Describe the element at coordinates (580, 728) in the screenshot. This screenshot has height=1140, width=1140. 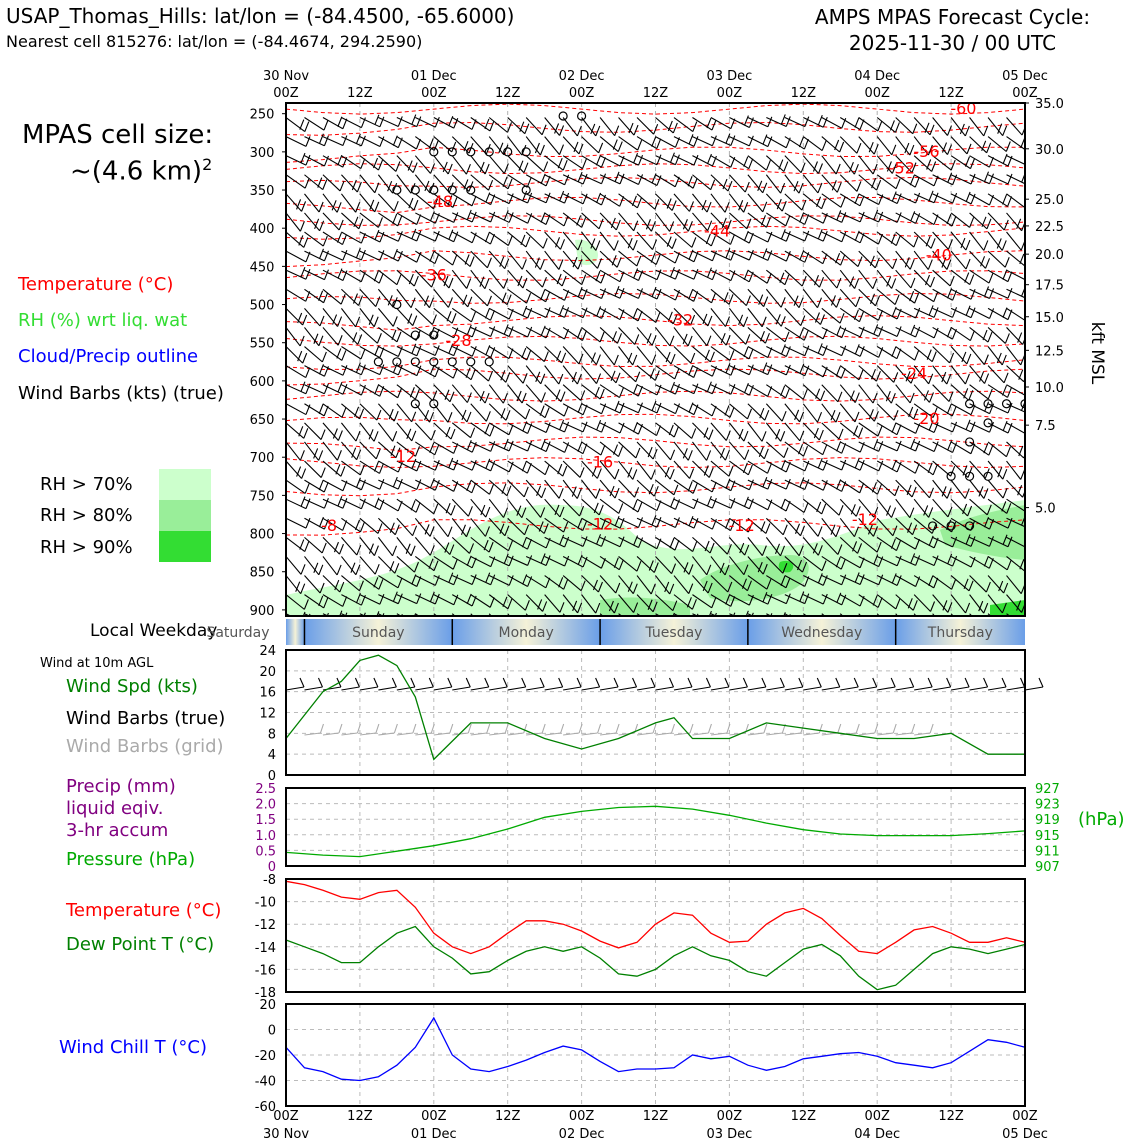
I see `grid-wind-barb-flag` at that location.